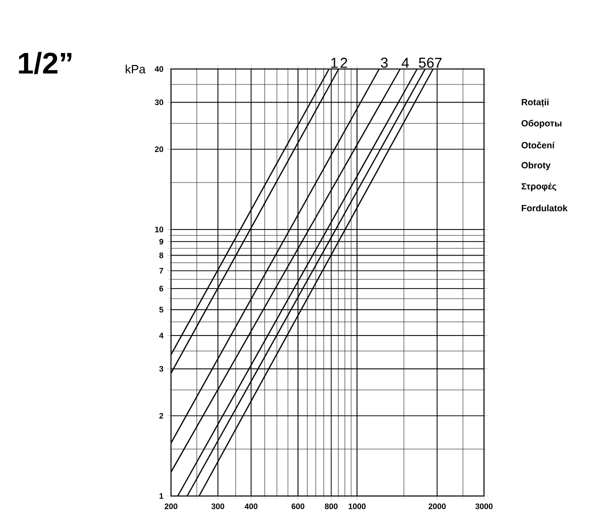 Image resolution: width=602 pixels, height=515 pixels. What do you see at coordinates (438, 63) in the screenshot?
I see `series-label: 7` at bounding box center [438, 63].